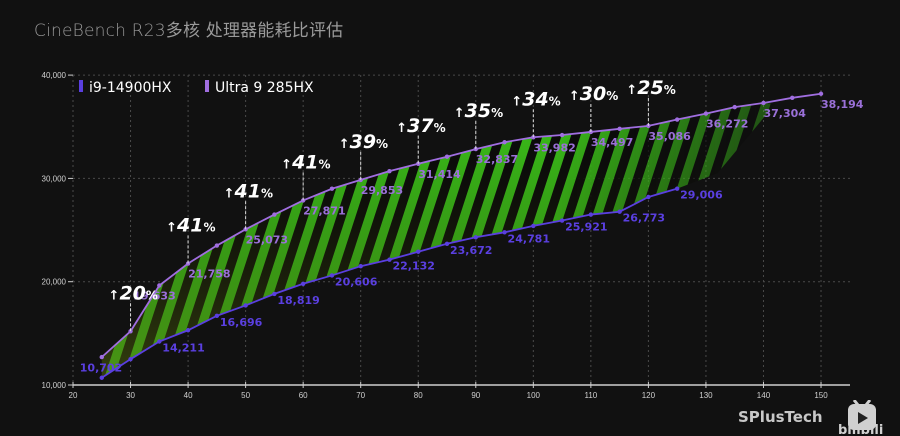 The width and height of the screenshot is (900, 436). I want to click on svg-text: ↑37%, so click(420, 126).